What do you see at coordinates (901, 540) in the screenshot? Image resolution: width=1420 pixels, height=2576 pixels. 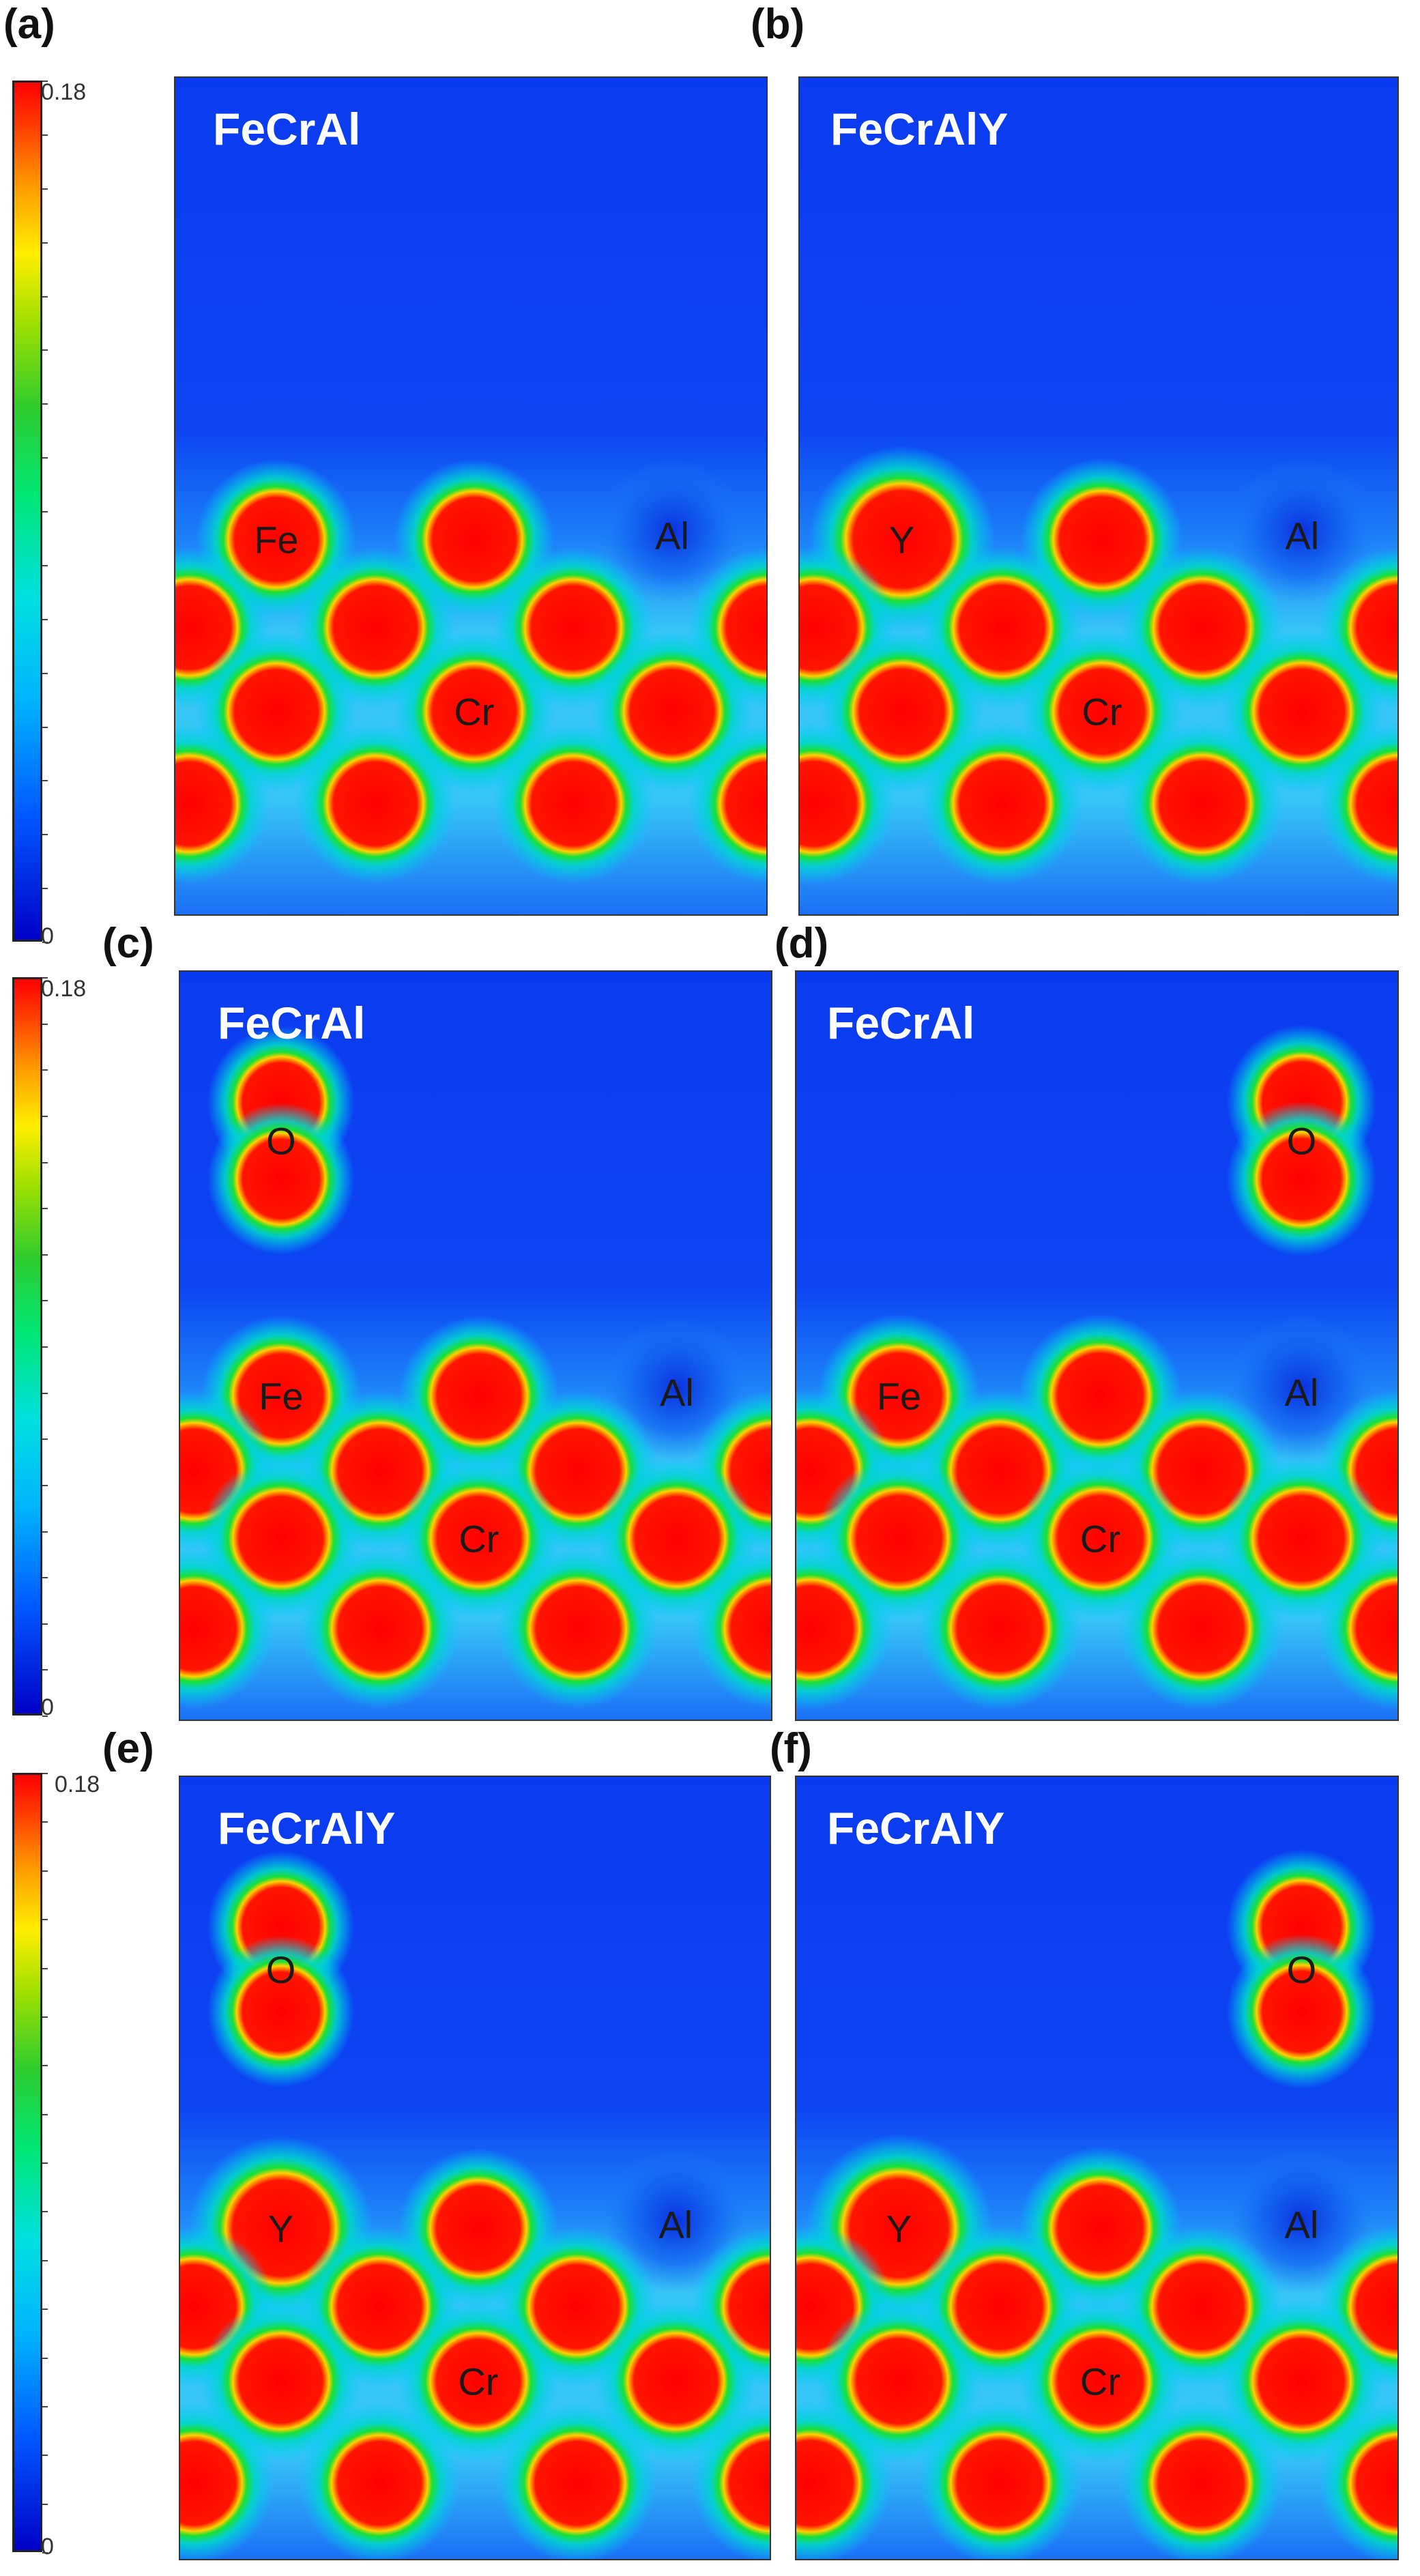 I see `atom-label: Y` at bounding box center [901, 540].